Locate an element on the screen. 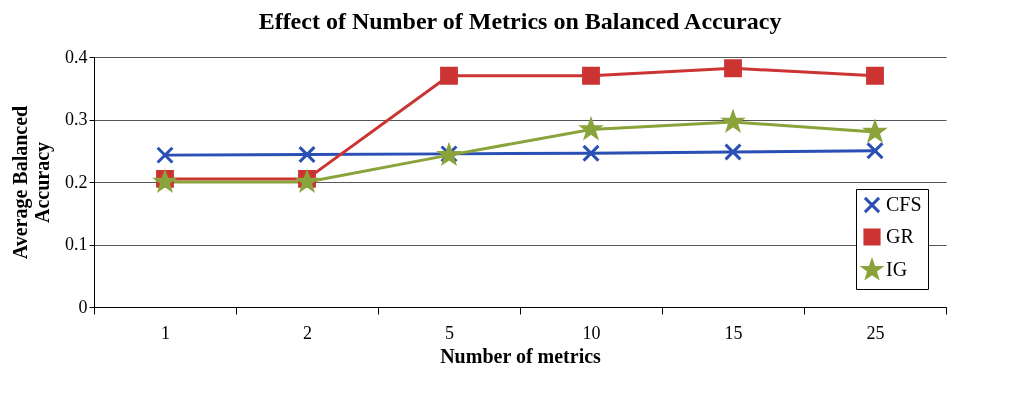 Image resolution: width=1029 pixels, height=402 pixels. y-tick-label: 0 is located at coordinates (83, 306).